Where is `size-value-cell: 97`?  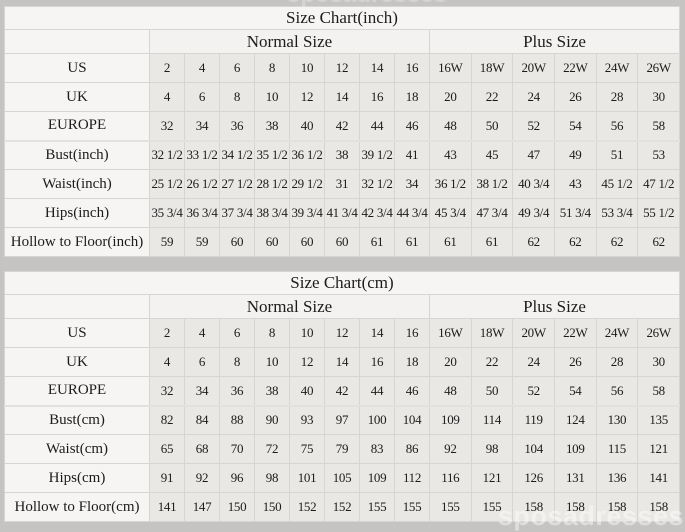 size-value-cell: 97 is located at coordinates (342, 420).